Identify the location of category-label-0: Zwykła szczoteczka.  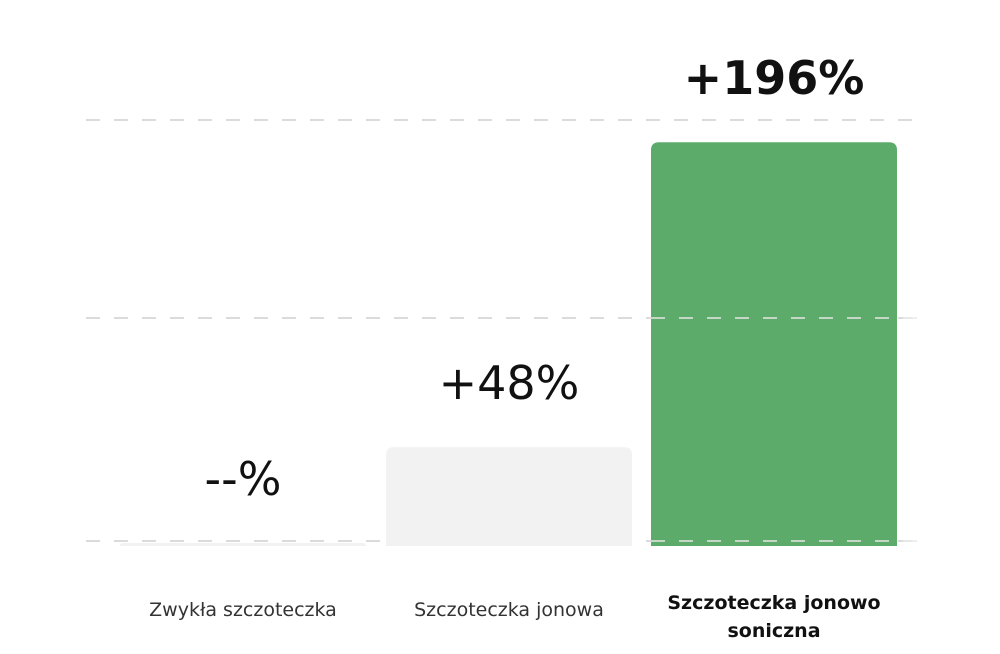
(243, 610).